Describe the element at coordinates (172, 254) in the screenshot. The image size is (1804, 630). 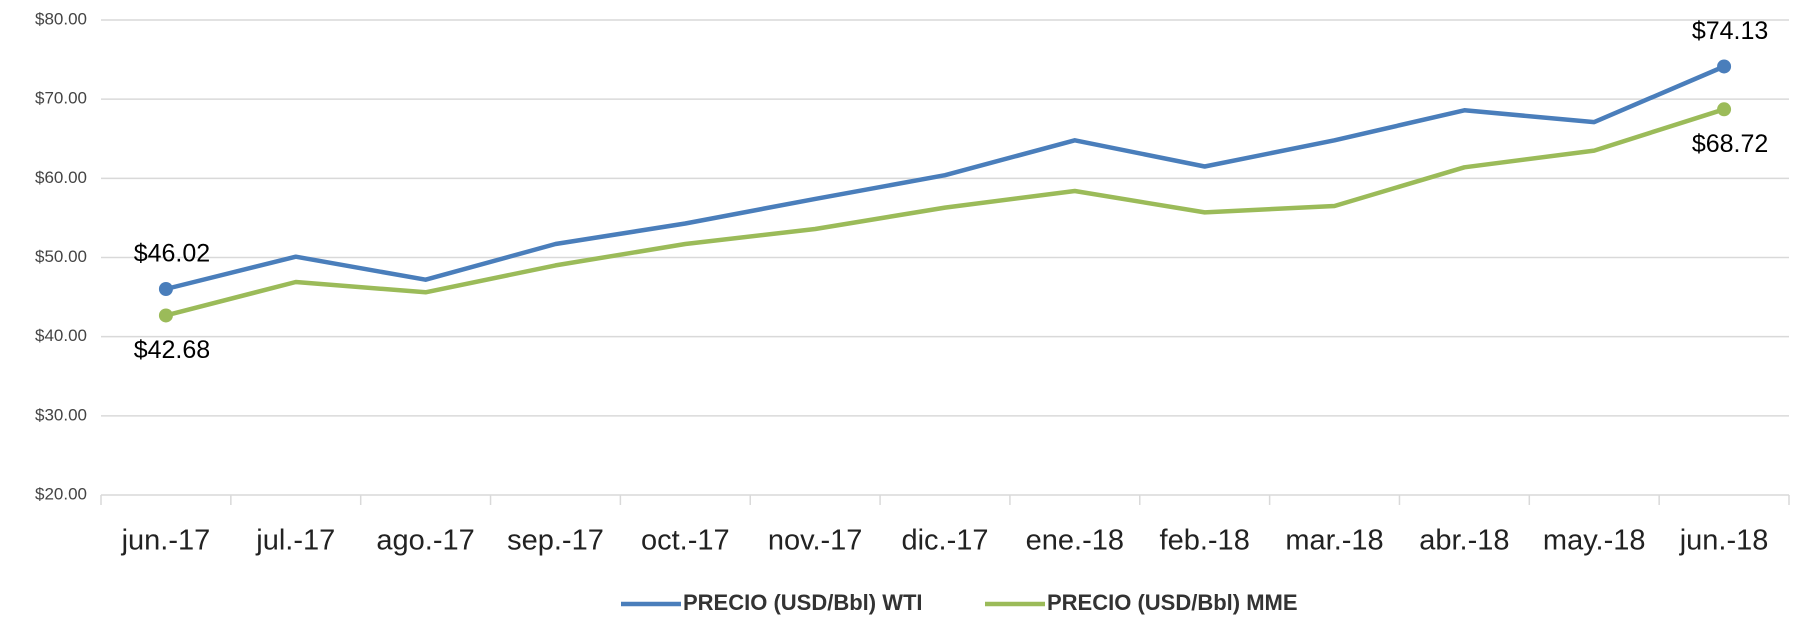
I see `value-label: $46.02` at that location.